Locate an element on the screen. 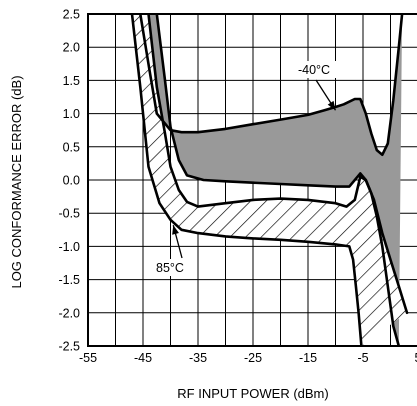 Image resolution: width=417 pixels, height=406 pixels. y-tick-label: -1.5 is located at coordinates (69, 280).